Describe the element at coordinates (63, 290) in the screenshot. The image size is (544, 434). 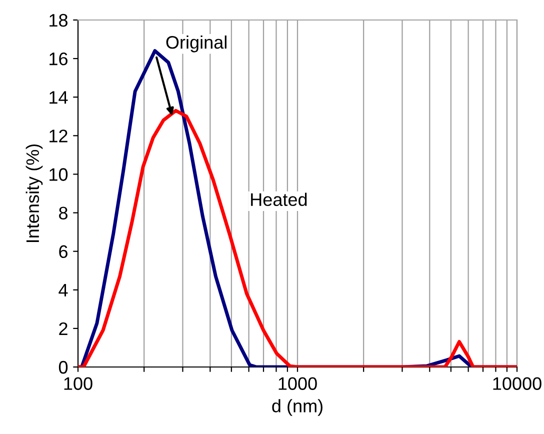
I see `y-tick-label: 4` at that location.